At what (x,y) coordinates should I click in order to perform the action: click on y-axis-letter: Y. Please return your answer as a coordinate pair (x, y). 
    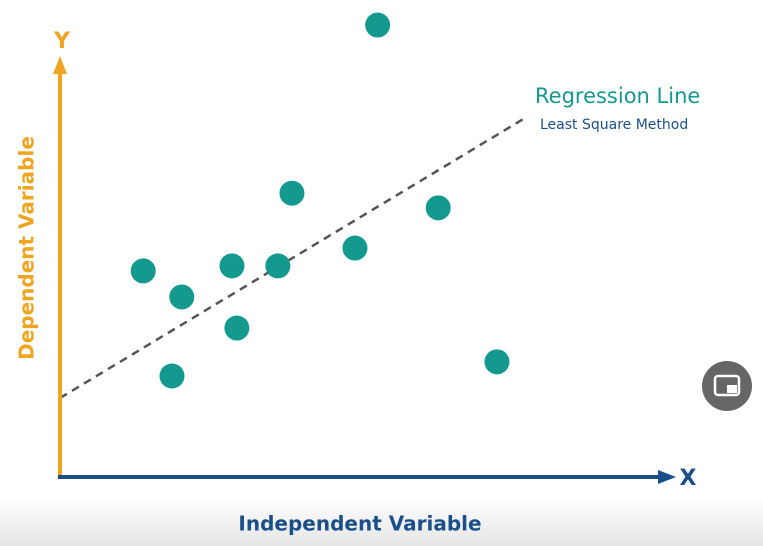
    Looking at the image, I should click on (62, 41).